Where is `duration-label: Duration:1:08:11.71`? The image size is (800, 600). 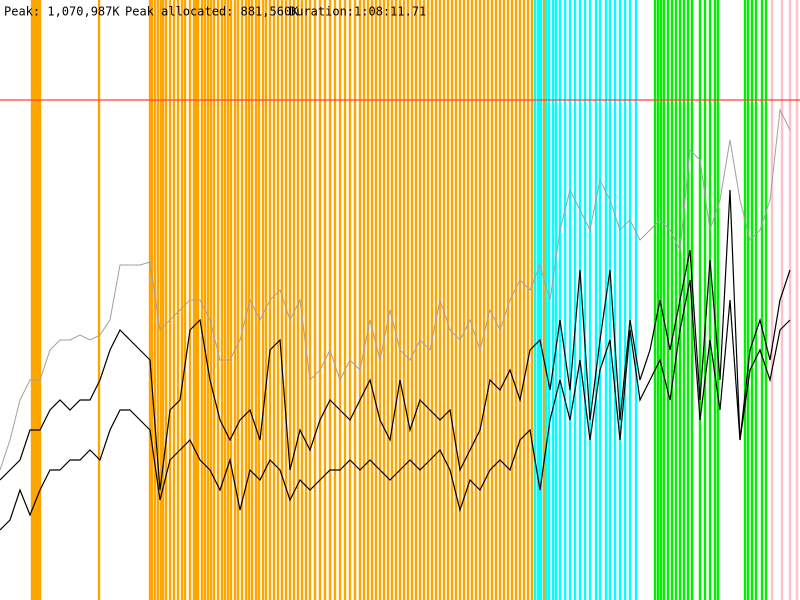 duration-label: Duration:1:08:11.71 is located at coordinates (357, 12).